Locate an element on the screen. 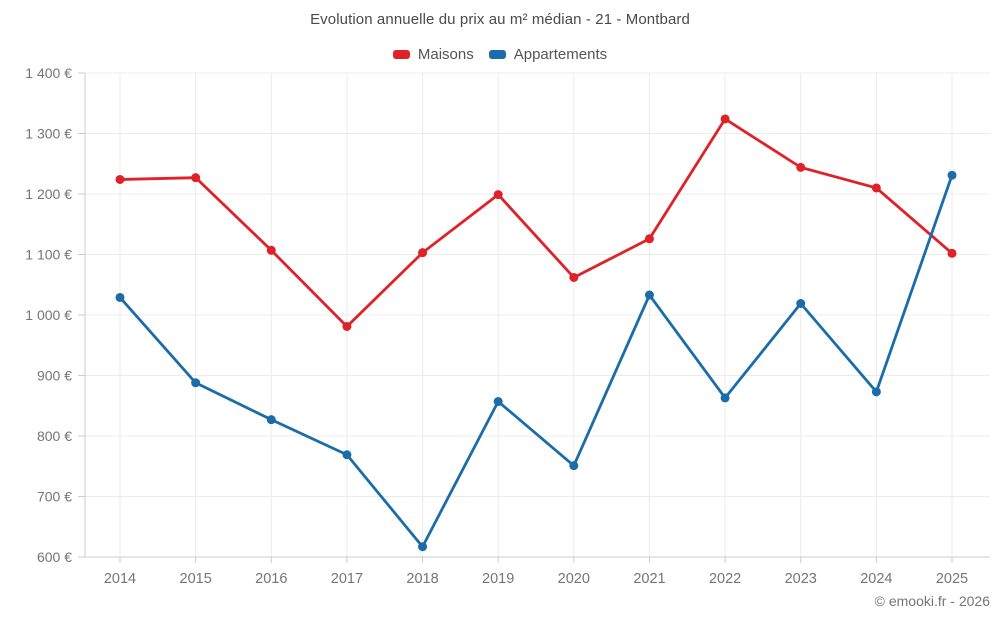 The height and width of the screenshot is (625, 1000). legend-label-maisons: Maisons is located at coordinates (445, 54).